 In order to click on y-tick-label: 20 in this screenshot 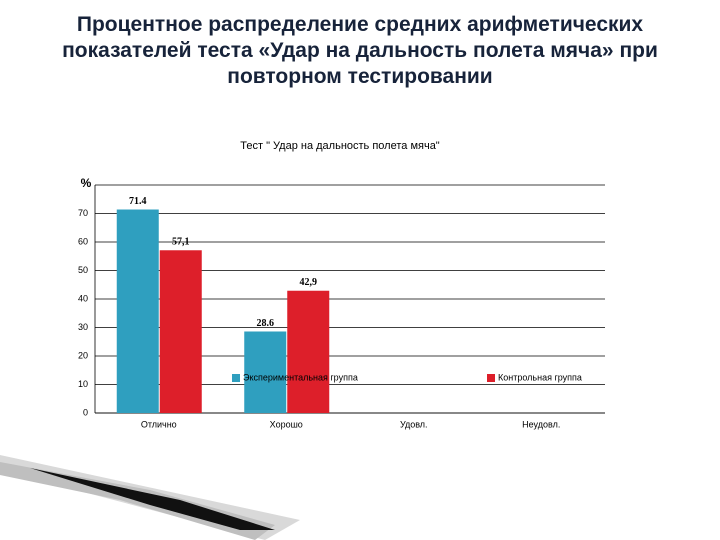, I will do `click(83, 355)`.